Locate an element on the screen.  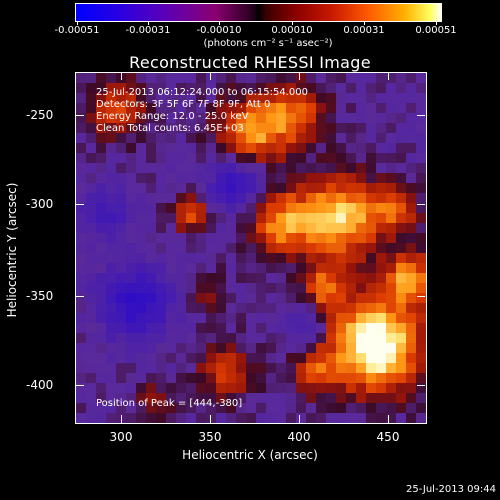
y-tick-label: -400 is located at coordinates (40, 385).